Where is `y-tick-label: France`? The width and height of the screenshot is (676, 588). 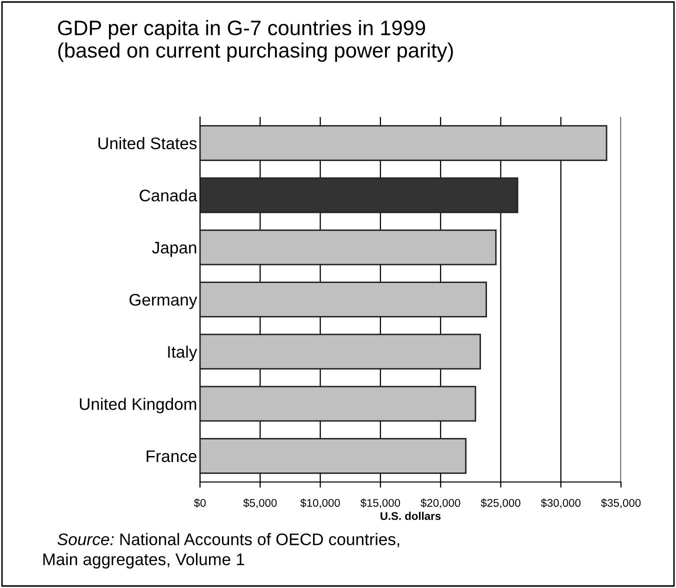 y-tick-label: France is located at coordinates (171, 456).